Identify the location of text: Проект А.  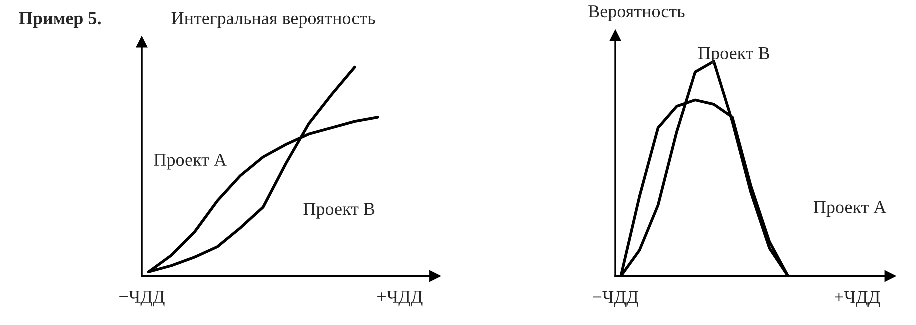
(850, 209).